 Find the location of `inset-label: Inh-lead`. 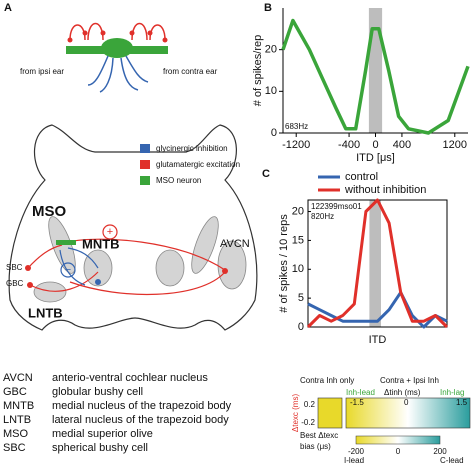

inset-label: Inh-lead is located at coordinates (360, 392).